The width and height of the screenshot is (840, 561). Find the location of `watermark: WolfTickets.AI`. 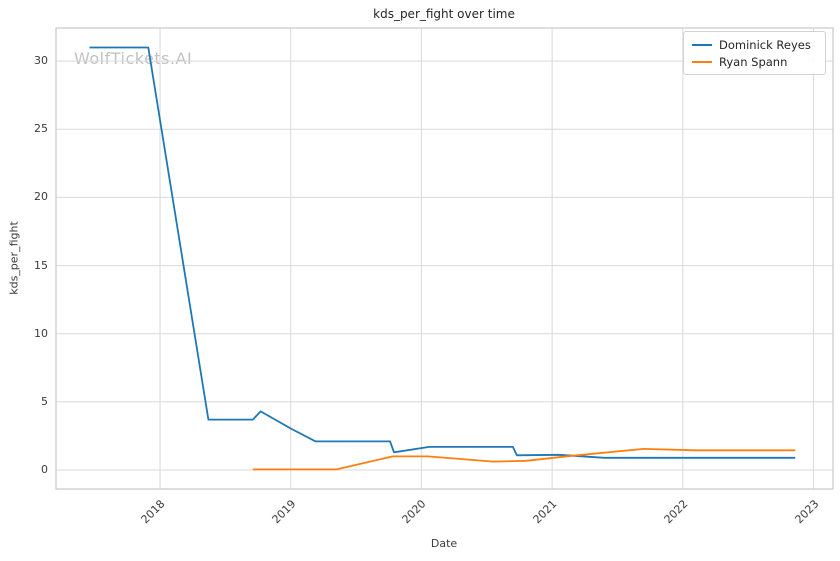

watermark: WolfTickets.AI is located at coordinates (133, 58).